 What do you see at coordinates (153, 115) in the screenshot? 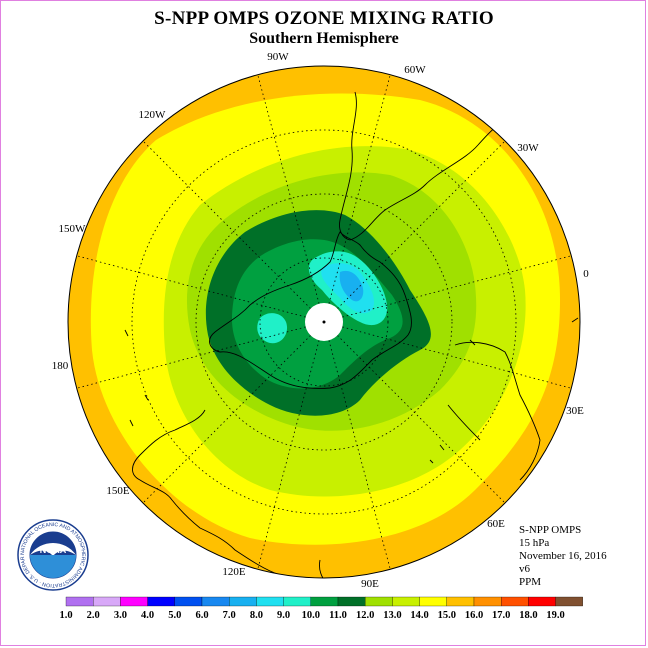
I see `longitude-label: 120W` at bounding box center [153, 115].